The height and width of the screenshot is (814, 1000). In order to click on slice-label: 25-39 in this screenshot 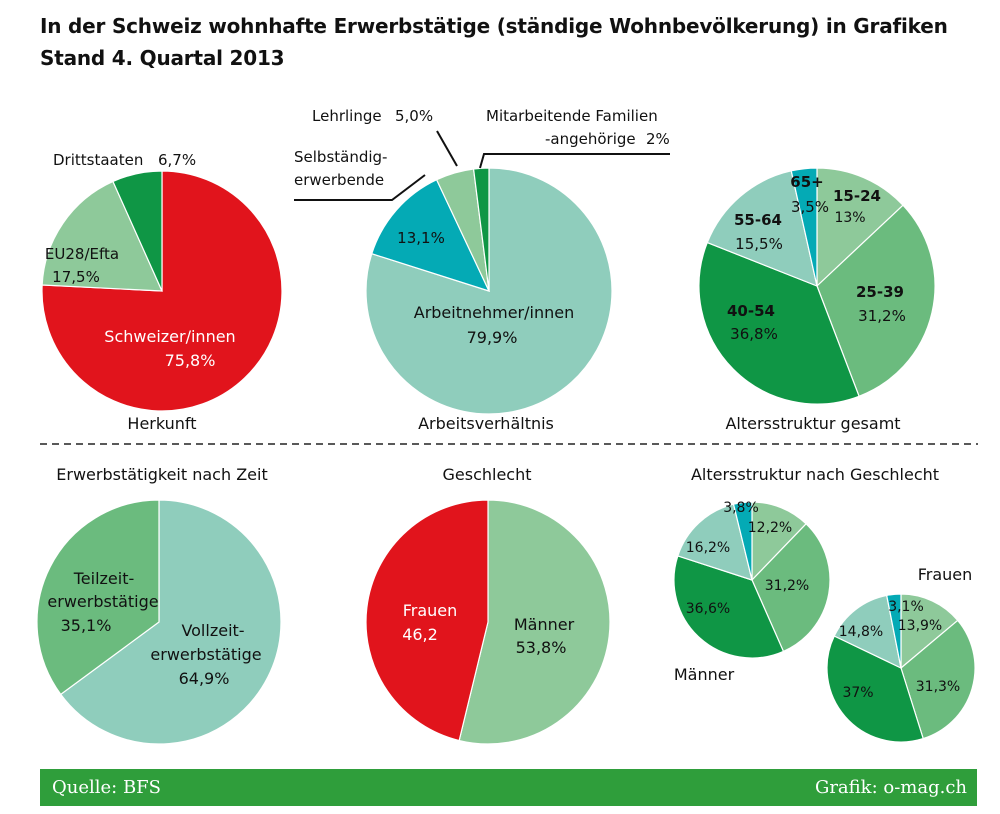, I will do `click(880, 292)`.